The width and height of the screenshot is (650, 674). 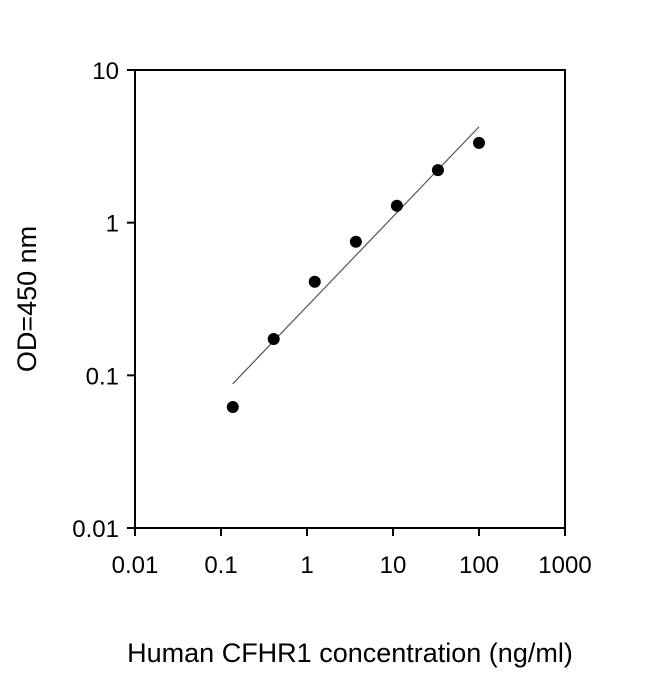 I want to click on y-axis-label: OD=450 nm, so click(x=27, y=299).